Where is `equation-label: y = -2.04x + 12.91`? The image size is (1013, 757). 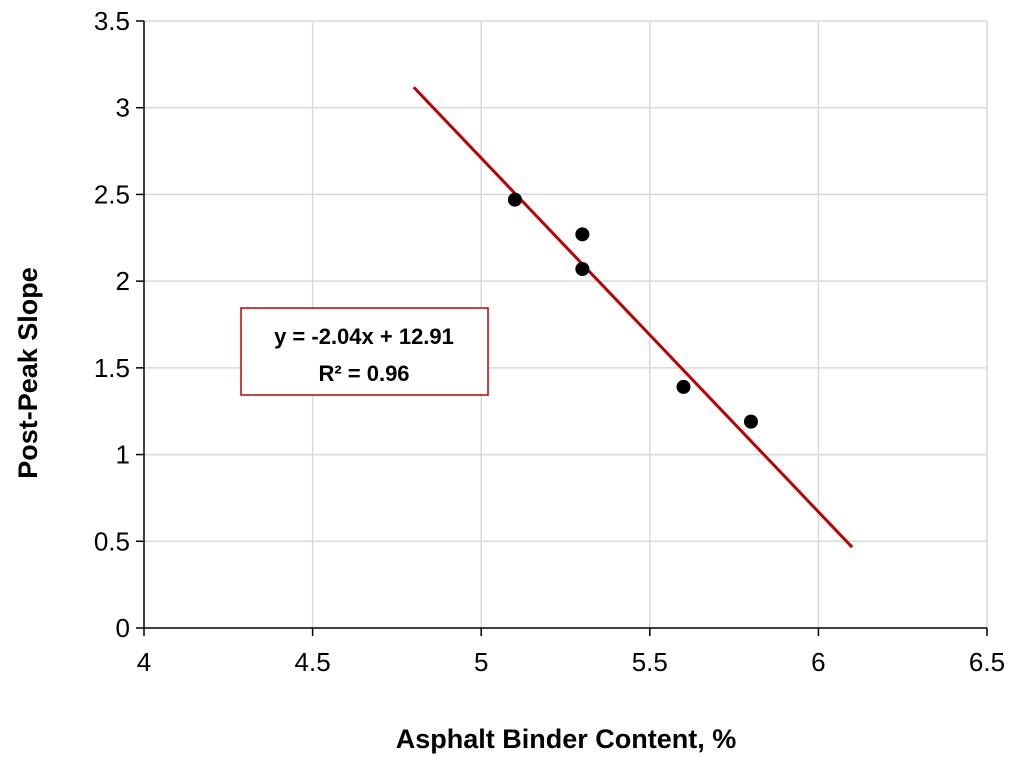
equation-label: y = -2.04x + 12.91 is located at coordinates (364, 336).